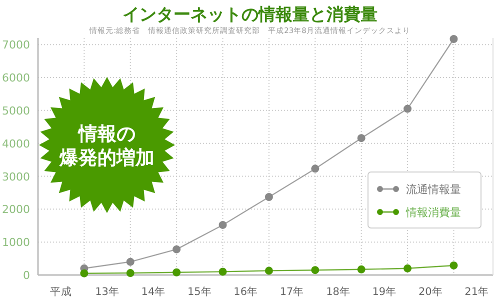  Describe the element at coordinates (26, 275) in the screenshot. I see `y-tick-label: 0` at that location.